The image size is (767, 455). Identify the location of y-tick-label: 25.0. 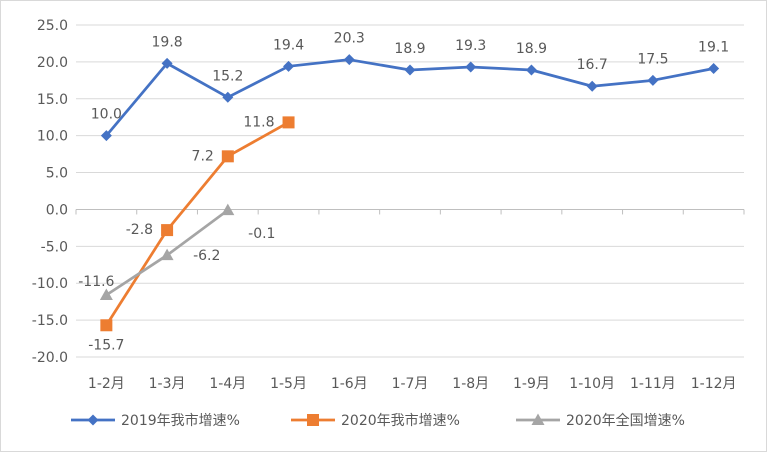
(52, 26).